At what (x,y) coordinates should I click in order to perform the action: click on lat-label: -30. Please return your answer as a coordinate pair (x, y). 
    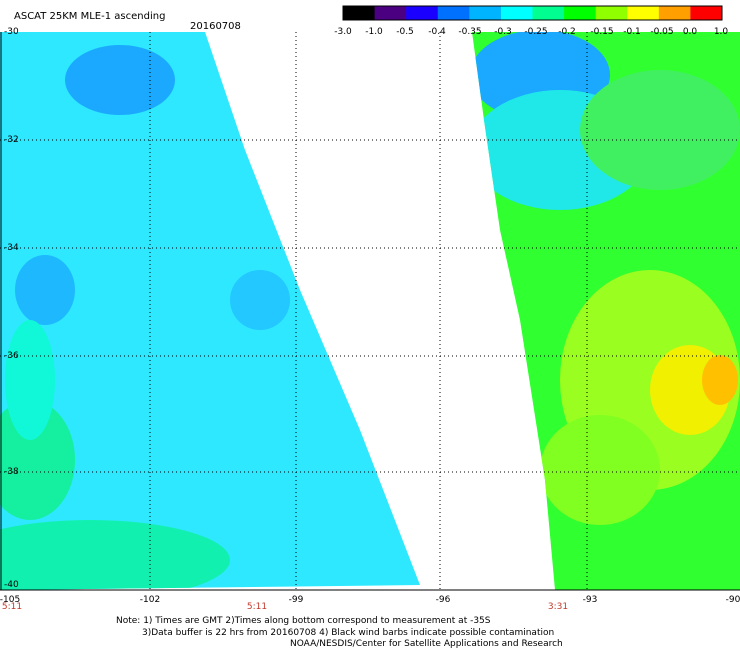
    Looking at the image, I should click on (11, 32).